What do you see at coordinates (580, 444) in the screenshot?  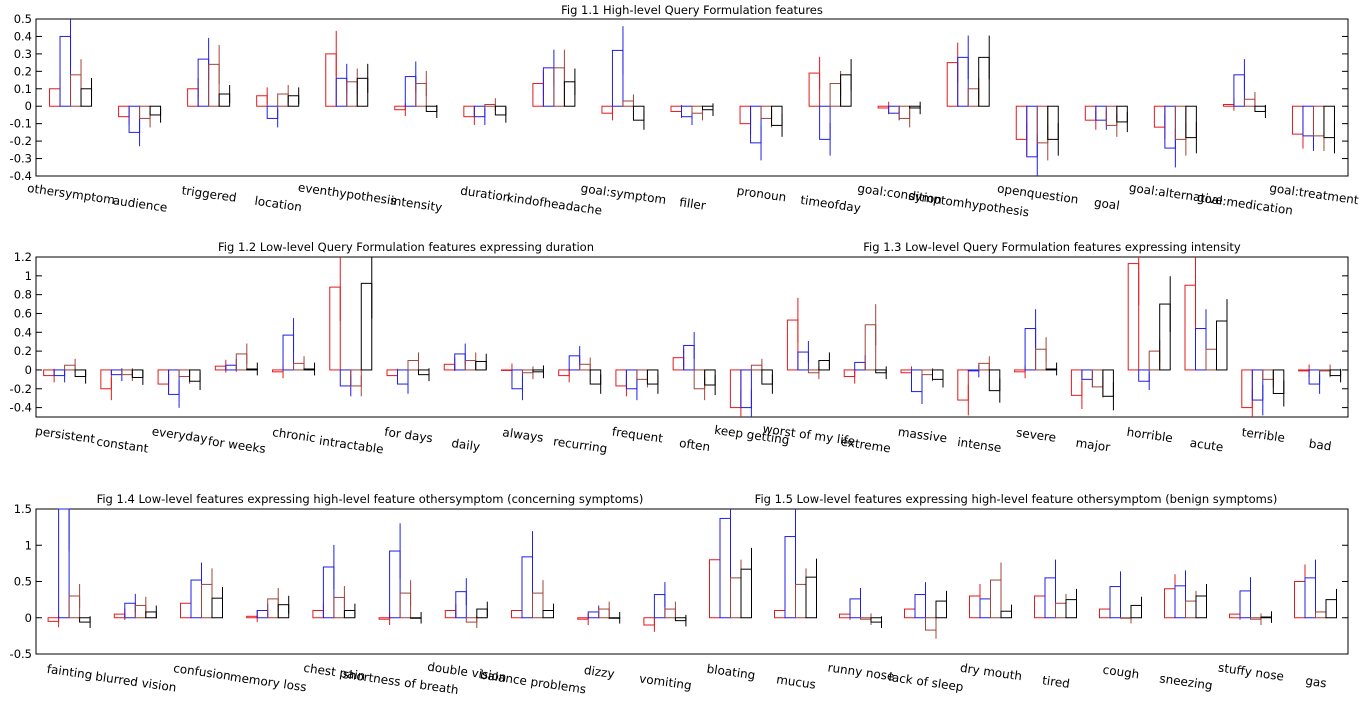 I see `category-label: recurring` at bounding box center [580, 444].